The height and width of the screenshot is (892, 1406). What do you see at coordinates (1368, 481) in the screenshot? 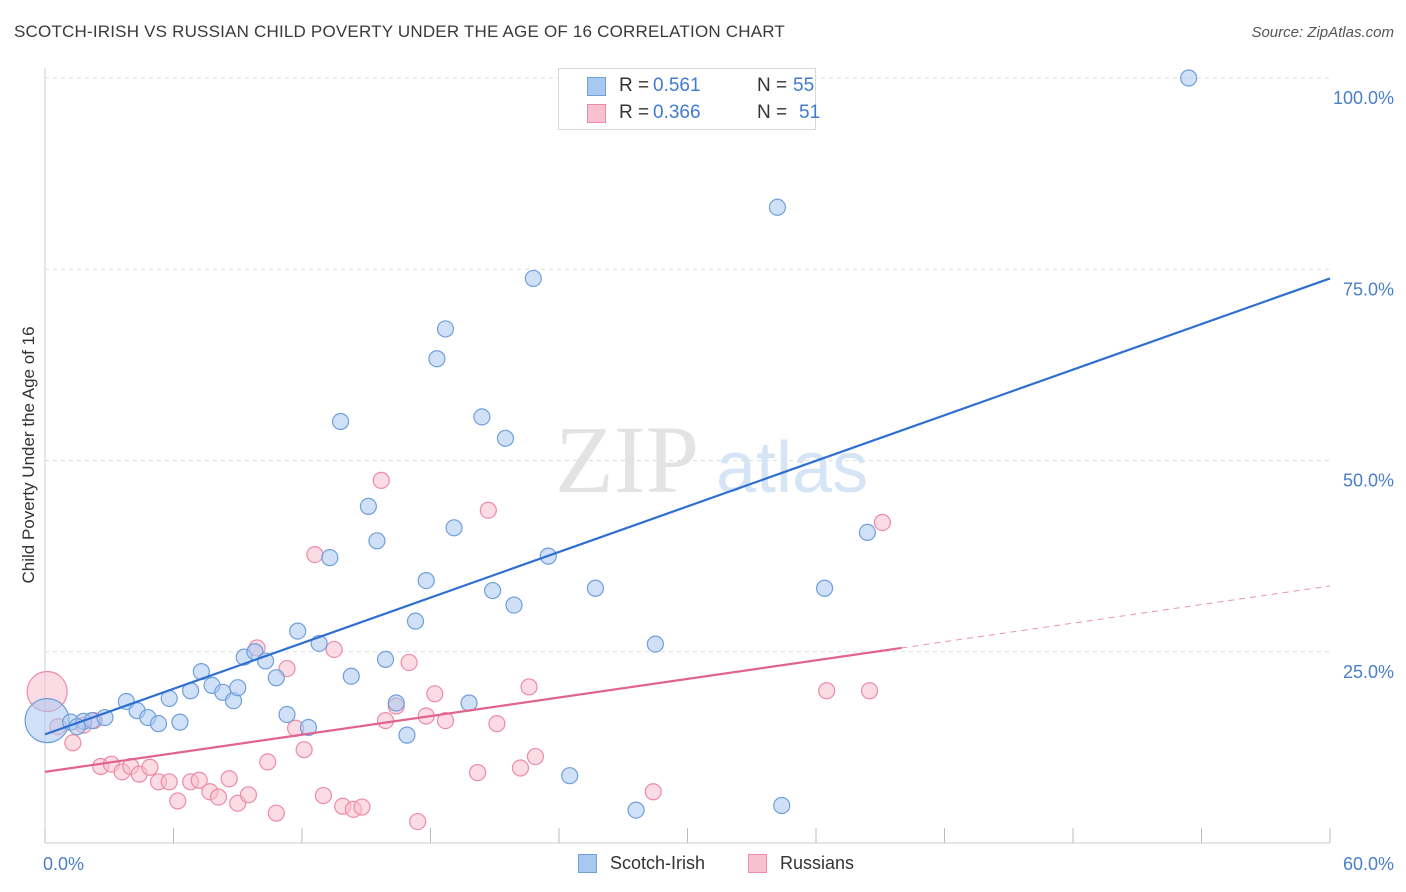
I see `y-tick-label: 50.0%` at bounding box center [1368, 481].